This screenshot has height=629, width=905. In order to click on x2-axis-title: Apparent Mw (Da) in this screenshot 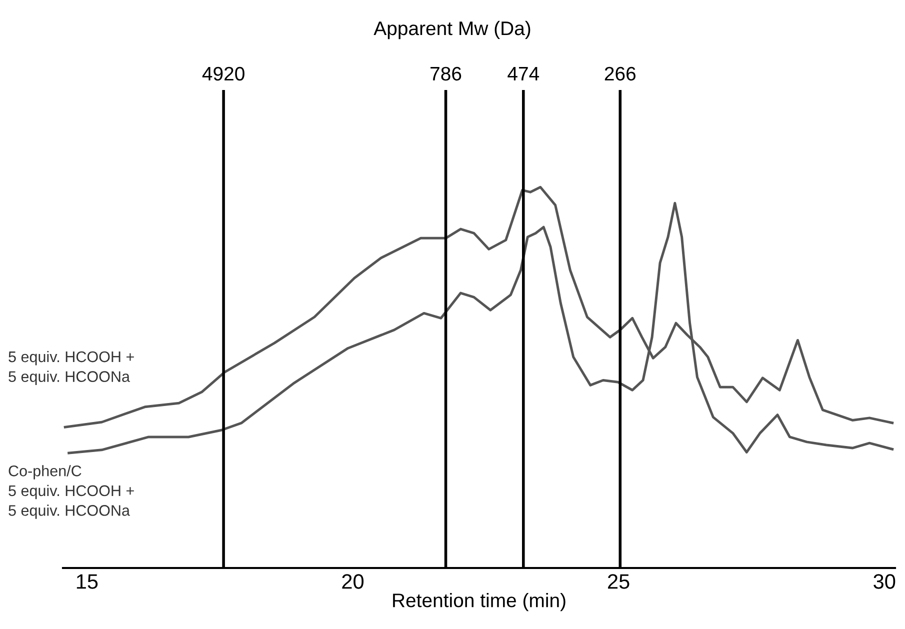, I will do `click(452, 30)`.